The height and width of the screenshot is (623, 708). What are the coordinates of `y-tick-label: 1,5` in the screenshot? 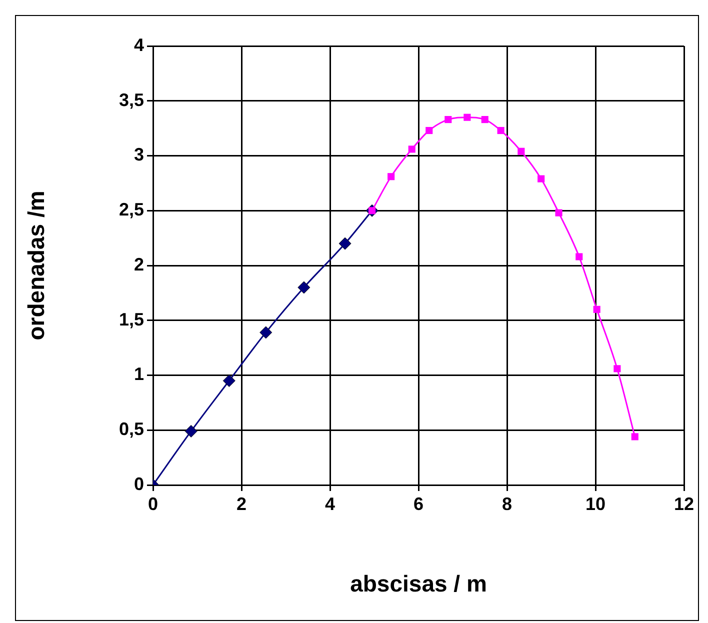 It's located at (131, 319).